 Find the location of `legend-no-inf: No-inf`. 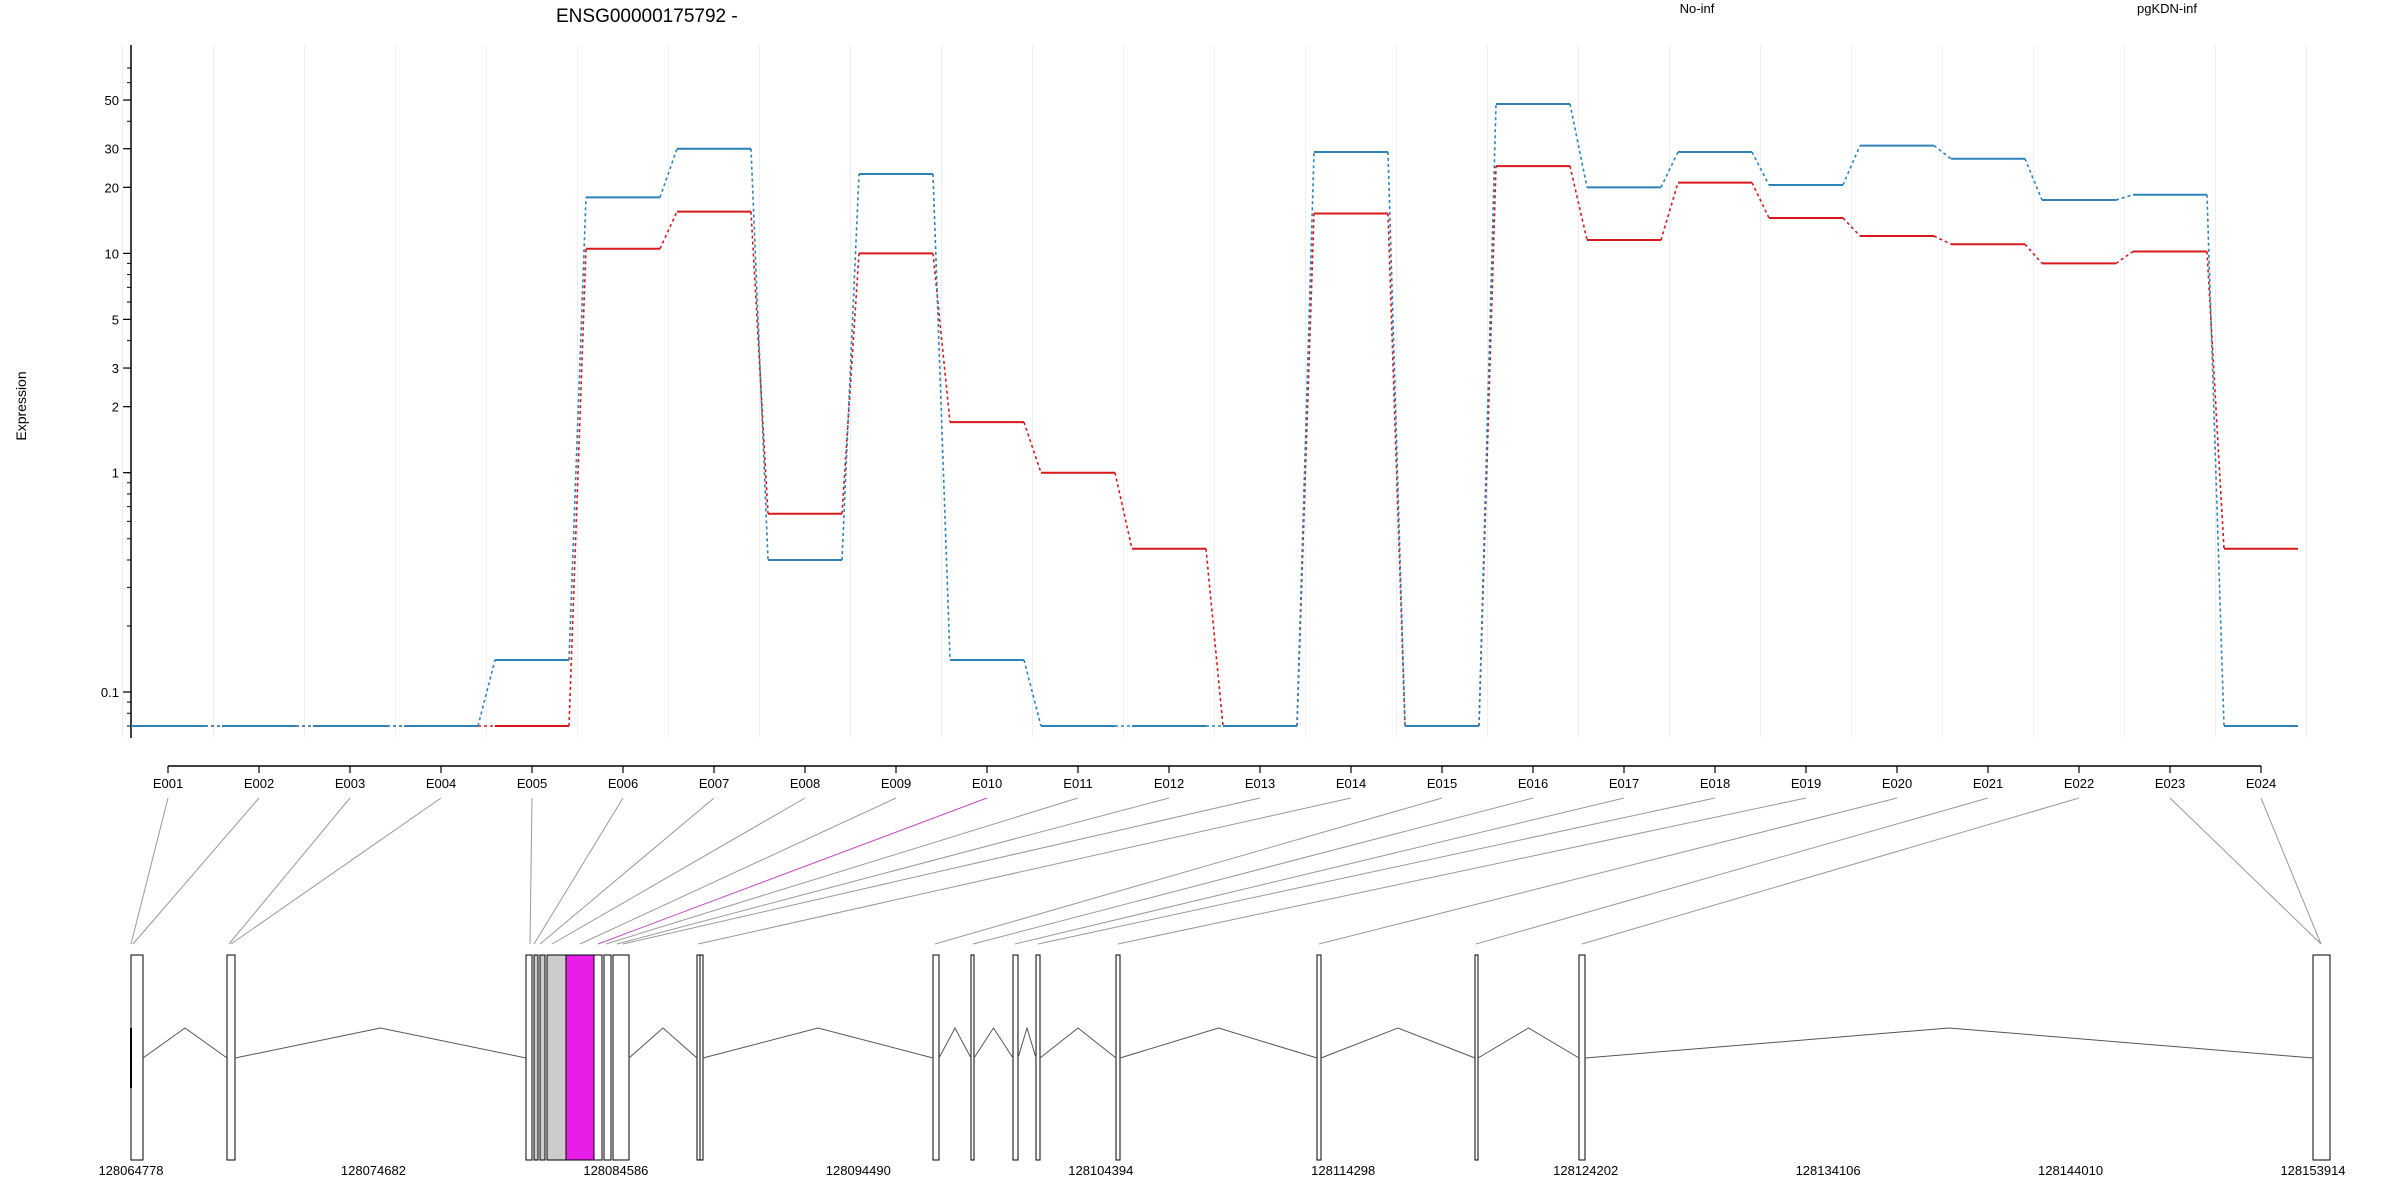

legend-no-inf: No-inf is located at coordinates (1697, 8).